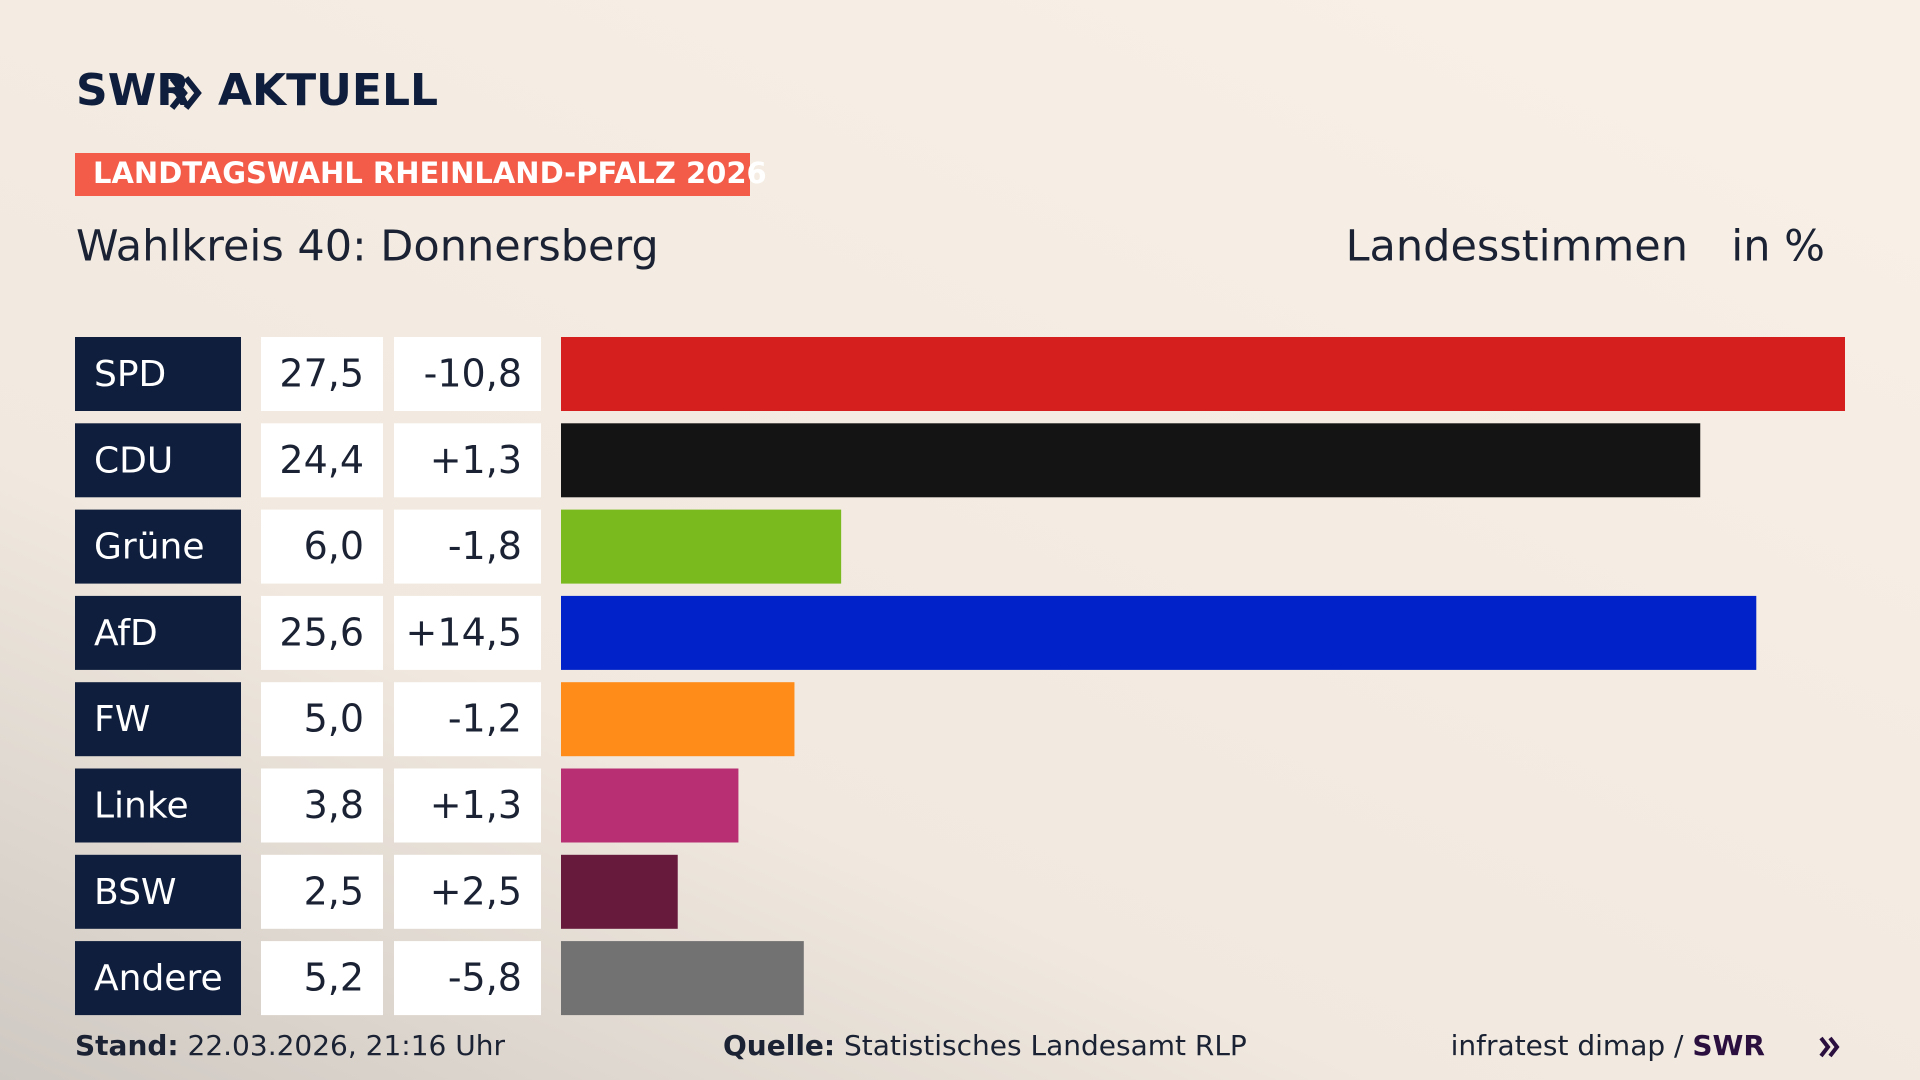 The image size is (1920, 1080). What do you see at coordinates (367, 247) in the screenshot?
I see `chart-title: Wahlkreis 40: Donnersberg` at bounding box center [367, 247].